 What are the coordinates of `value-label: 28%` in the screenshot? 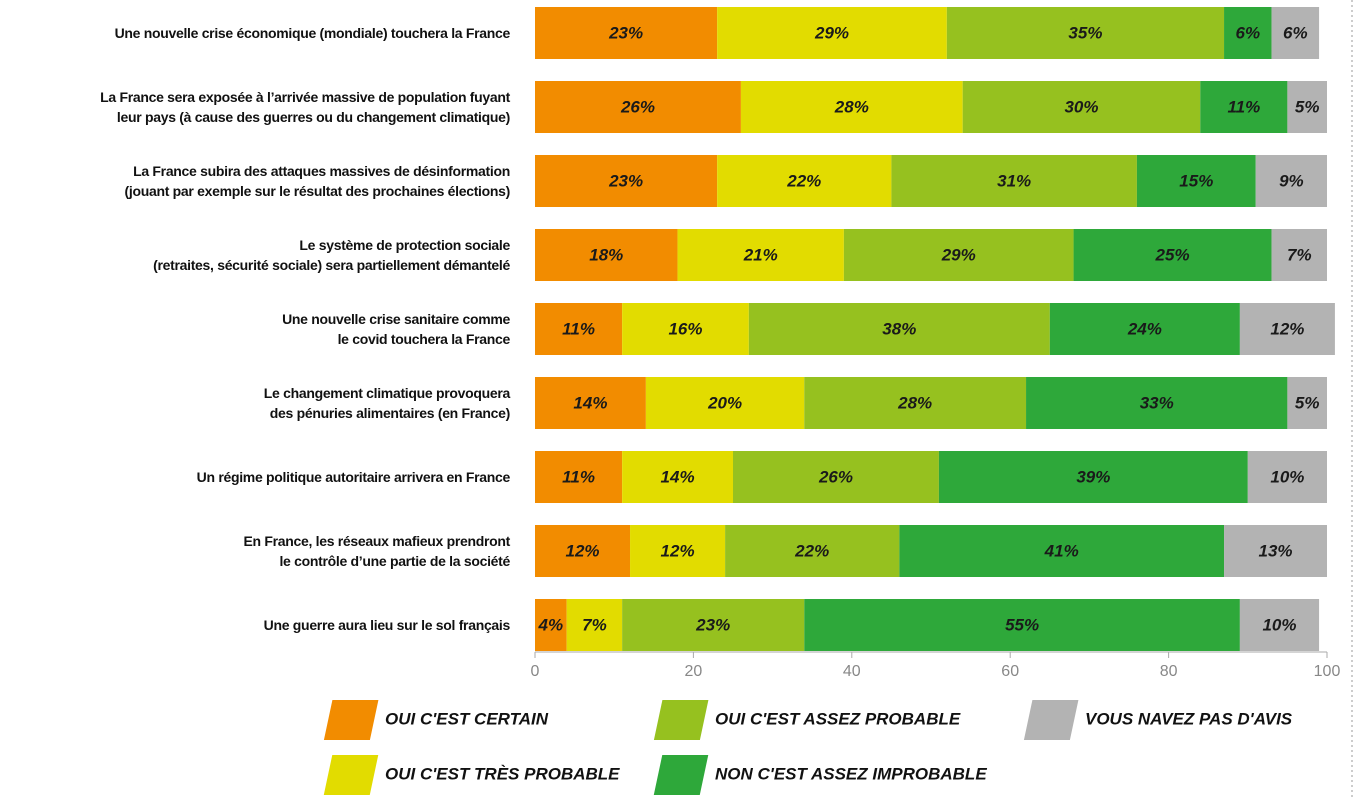 It's located at (914, 402).